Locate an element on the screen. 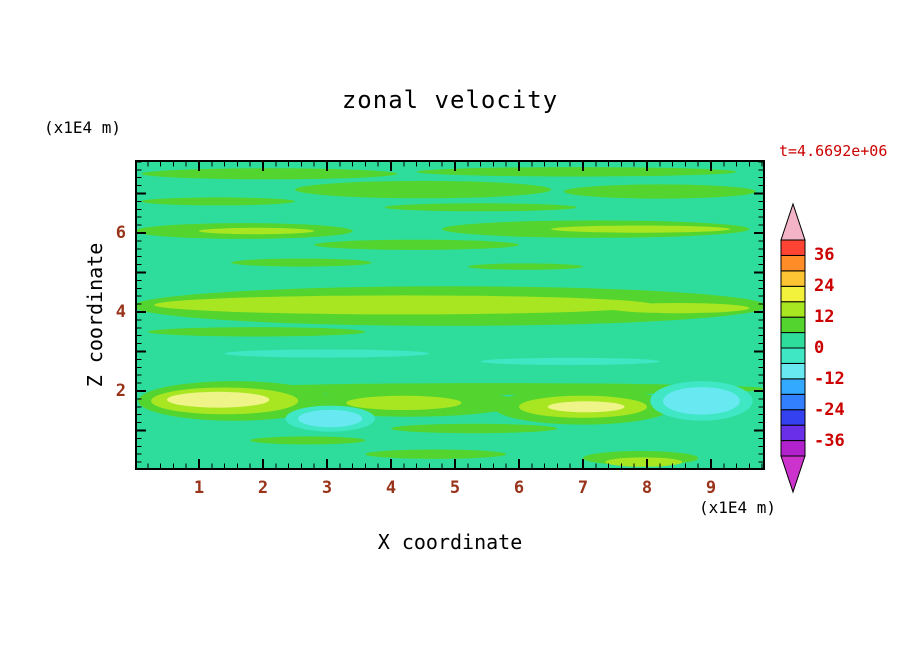 This screenshot has height=654, width=904. y-tick-label: 4 is located at coordinates (120, 312).